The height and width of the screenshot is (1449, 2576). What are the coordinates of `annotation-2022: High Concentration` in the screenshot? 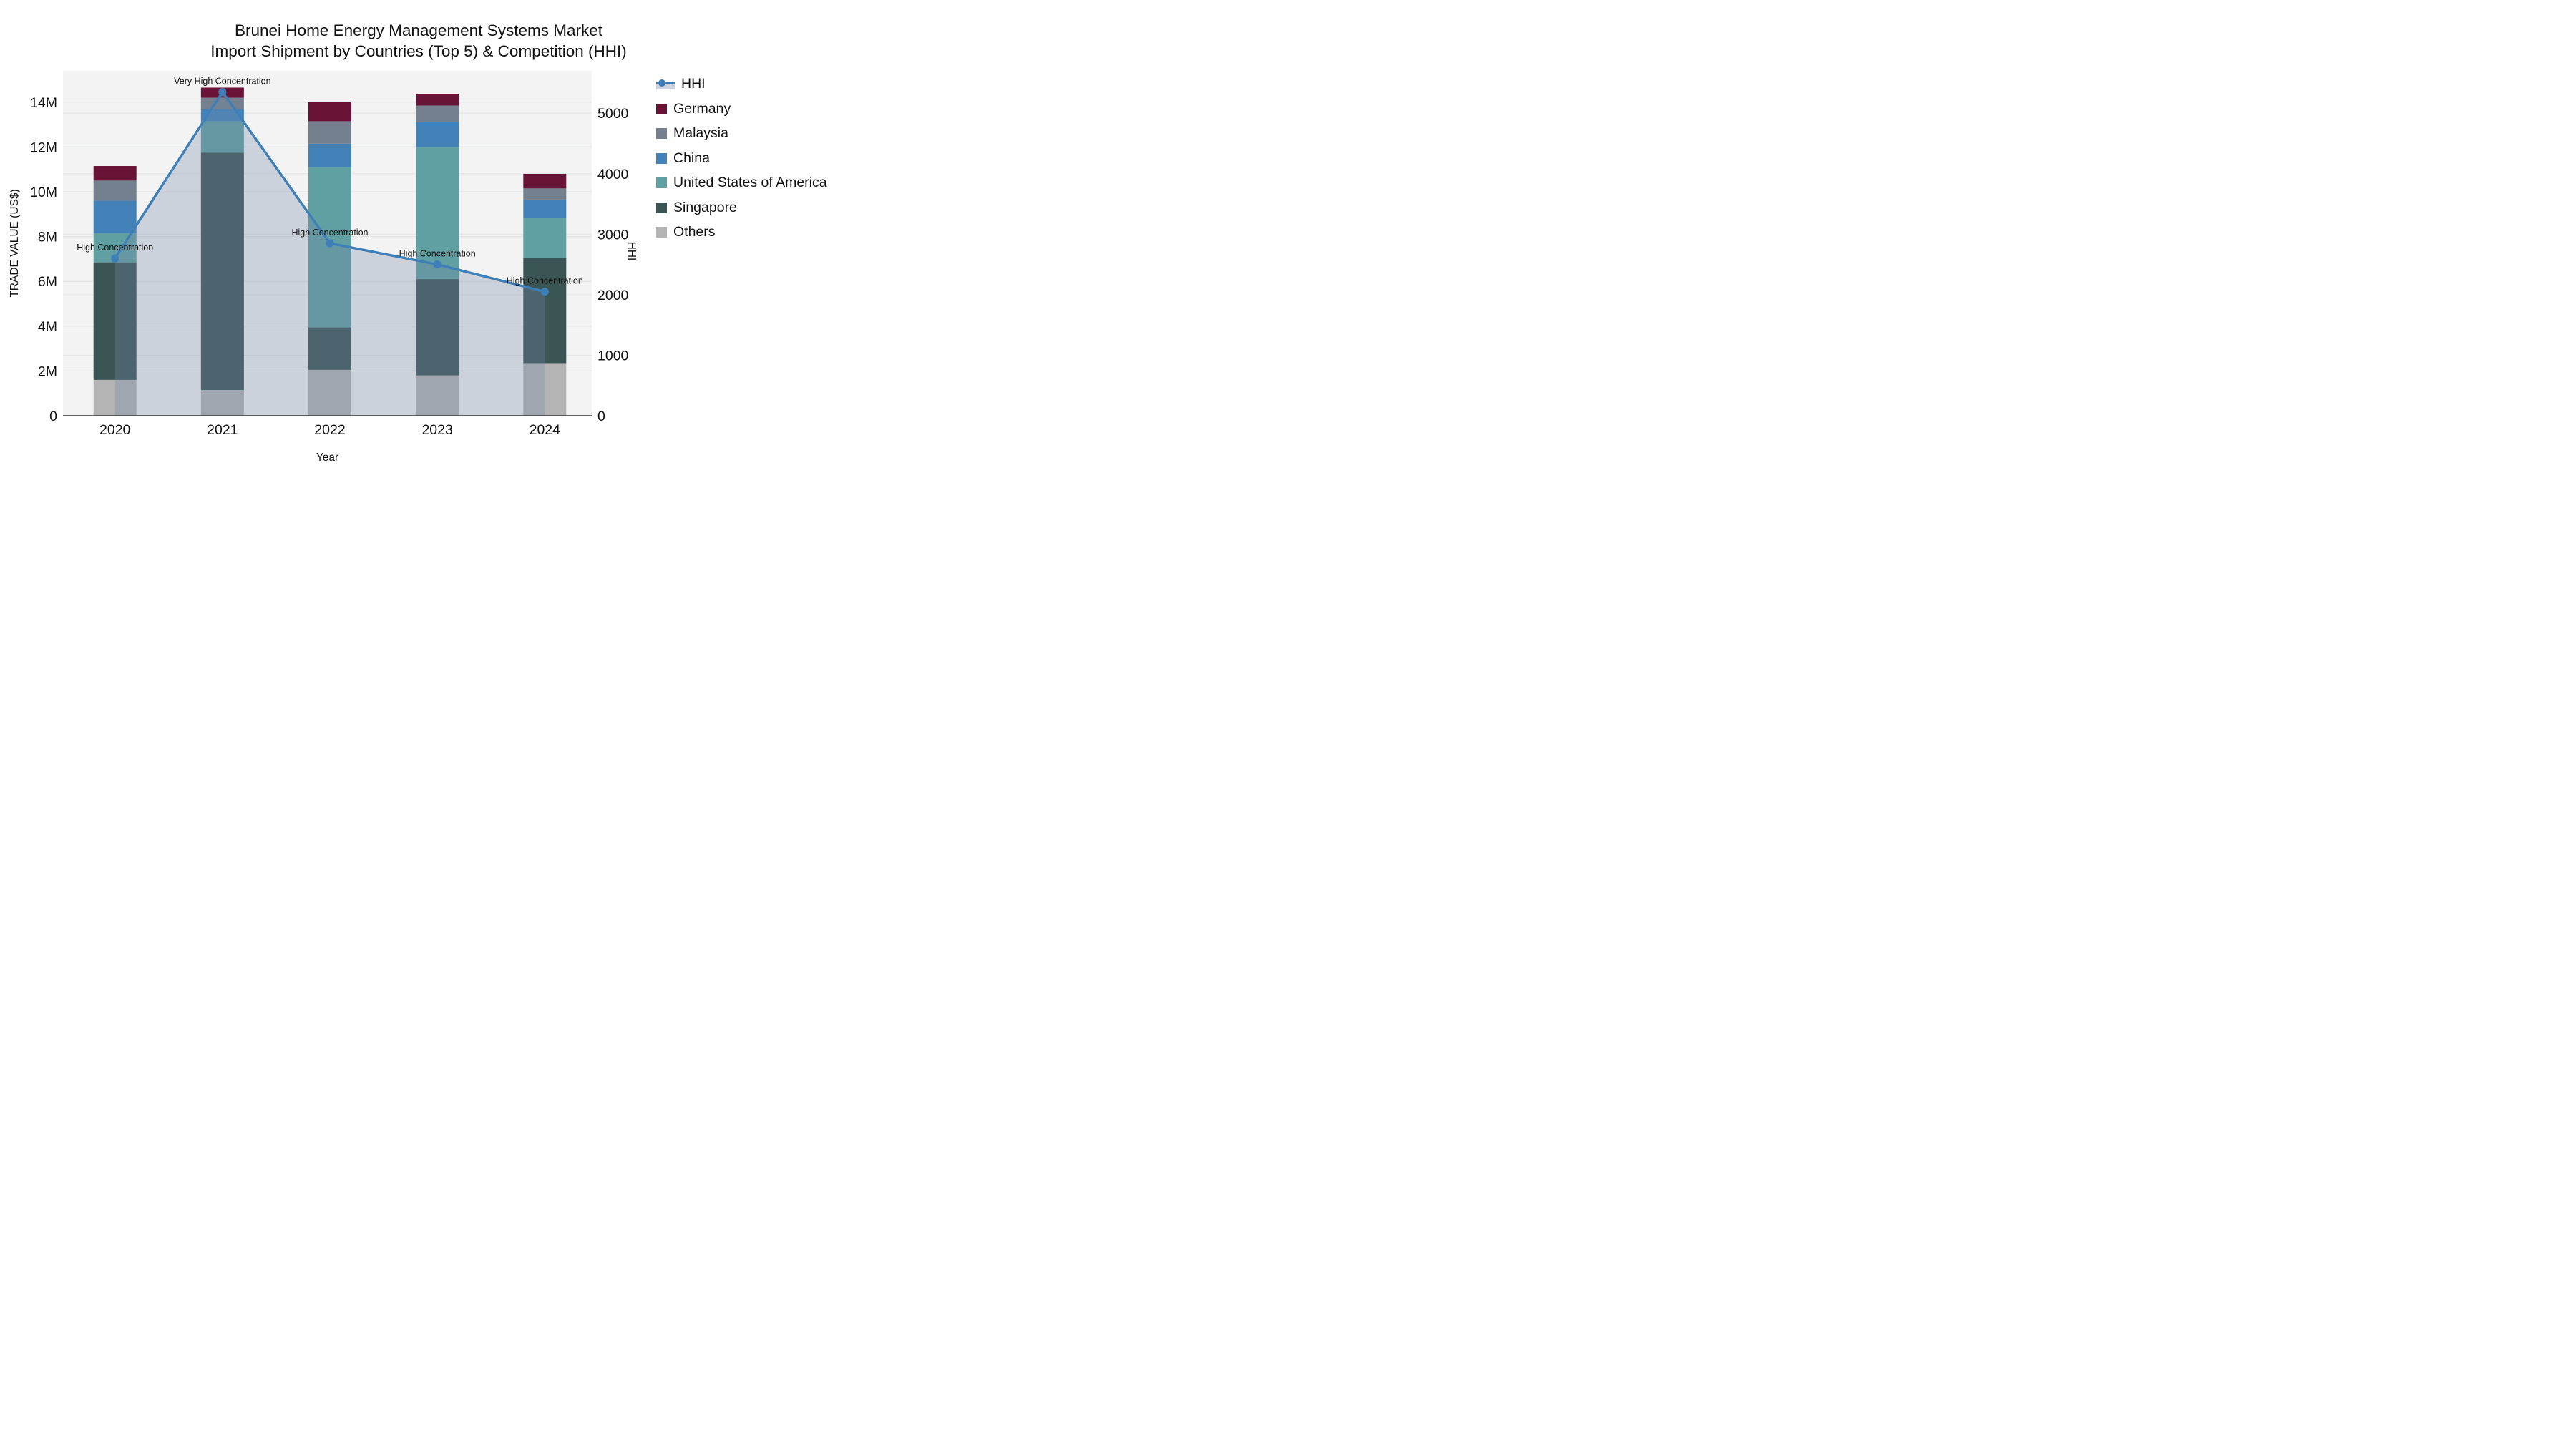 It's located at (329, 233).